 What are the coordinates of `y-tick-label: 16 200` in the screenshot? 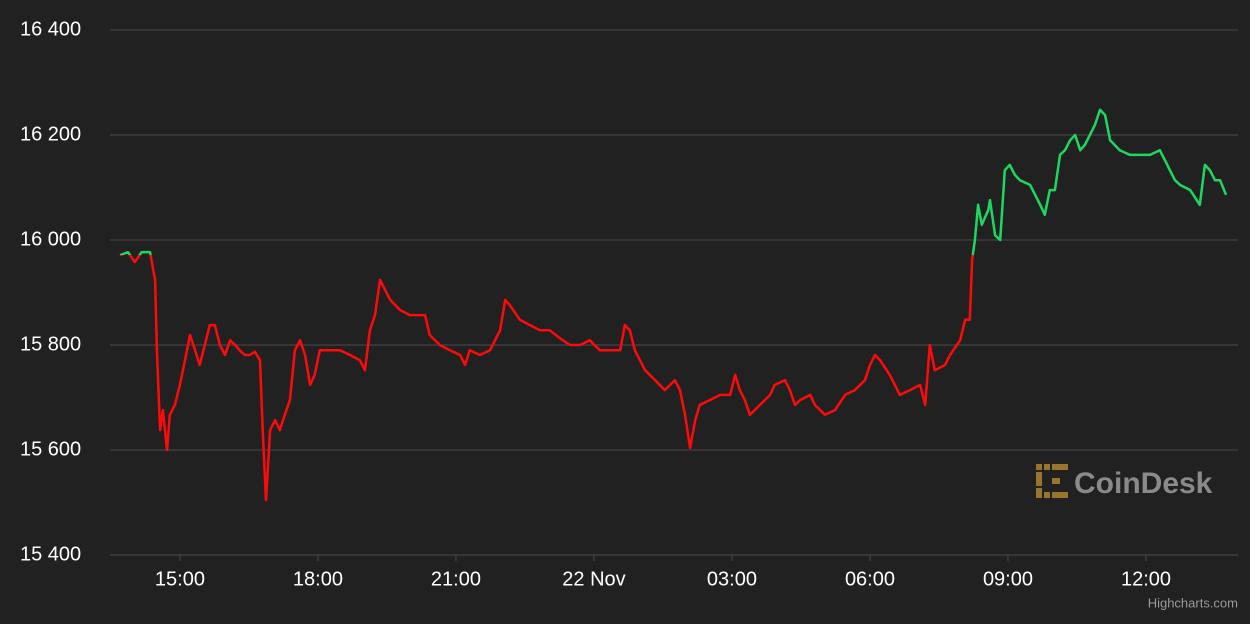 It's located at (50, 134).